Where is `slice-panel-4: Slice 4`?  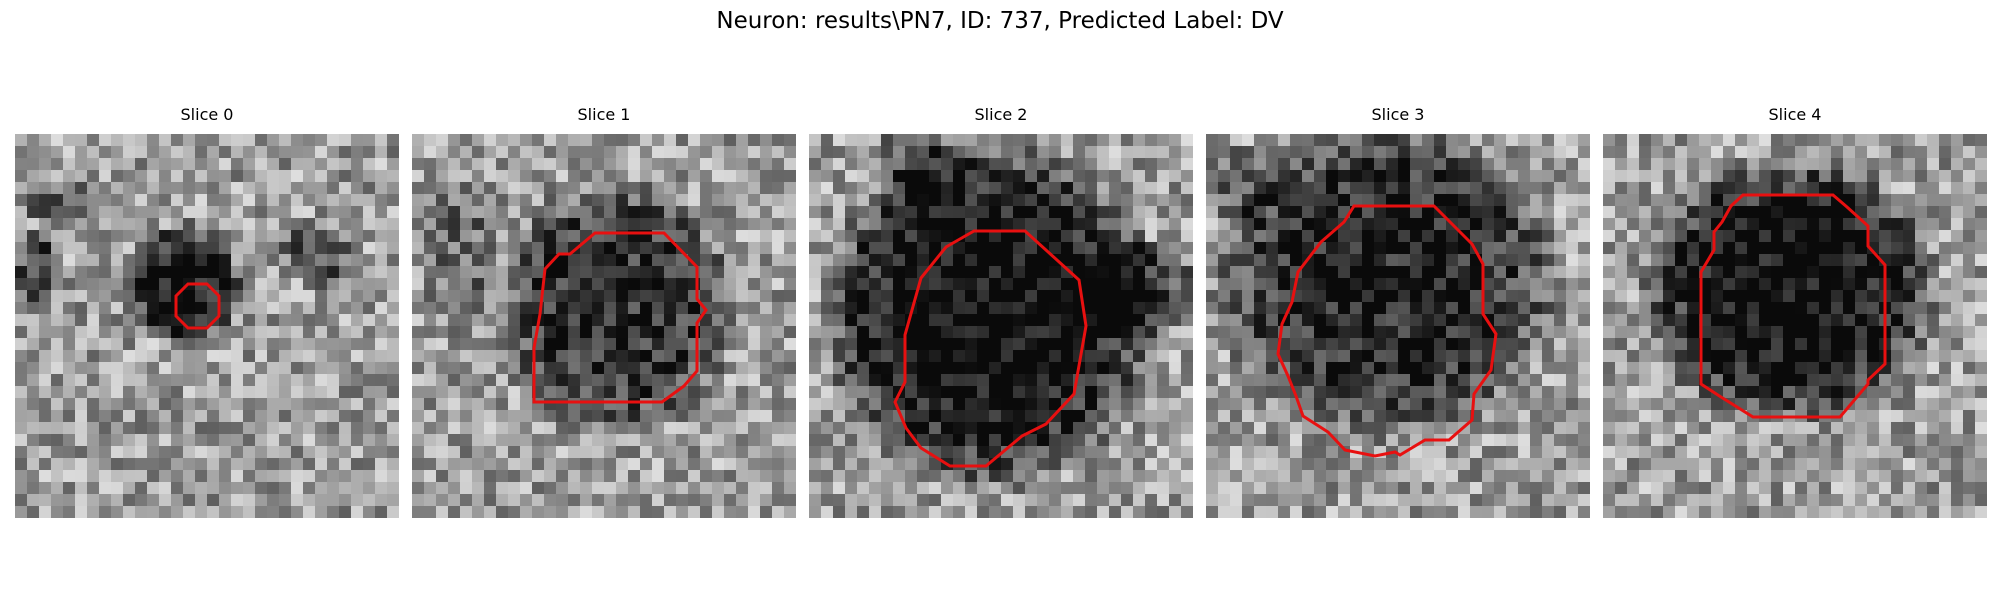 slice-panel-4: Slice 4 is located at coordinates (1795, 316).